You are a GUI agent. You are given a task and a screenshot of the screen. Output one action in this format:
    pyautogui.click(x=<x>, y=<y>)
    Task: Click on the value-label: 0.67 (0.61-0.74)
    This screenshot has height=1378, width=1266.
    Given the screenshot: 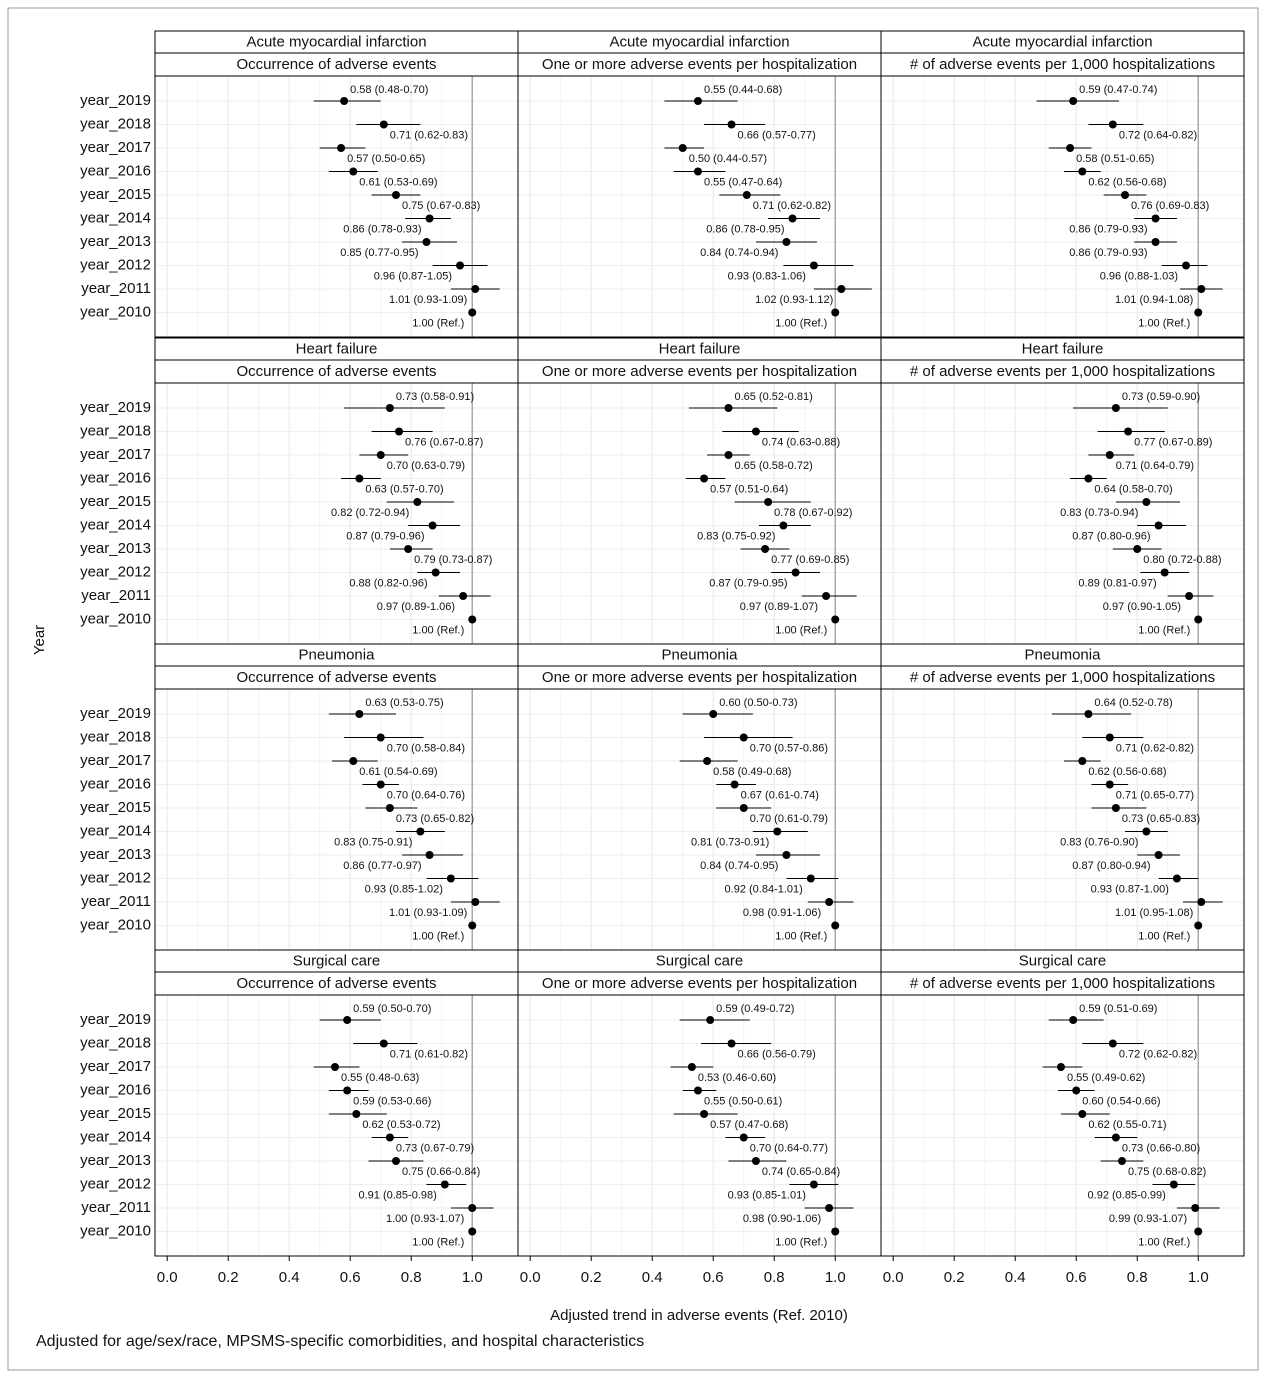 What is the action you would take?
    pyautogui.click(x=780, y=795)
    